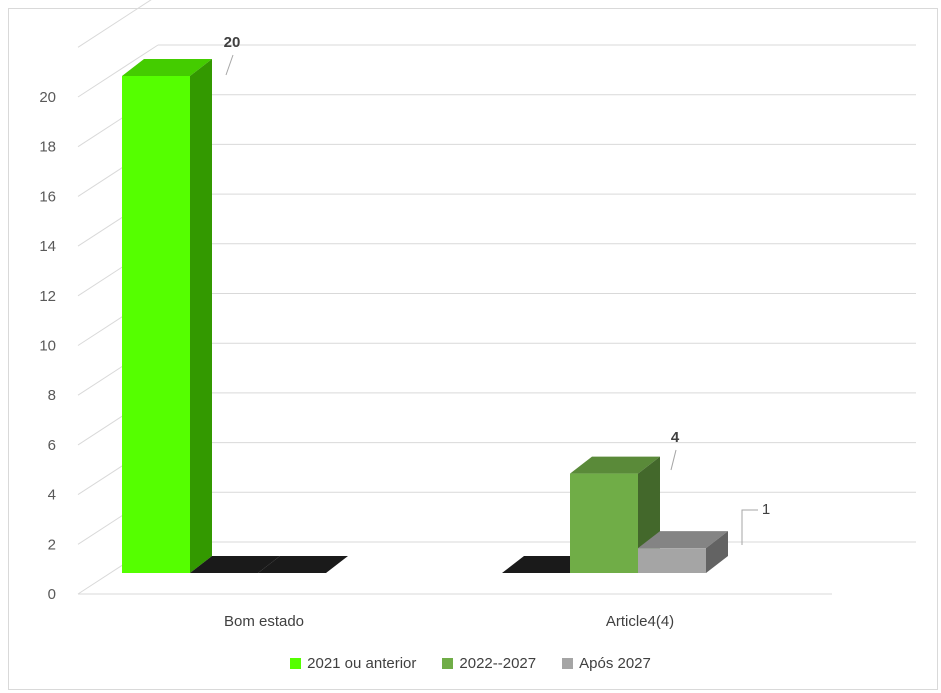 The width and height of the screenshot is (941, 693). Describe the element at coordinates (47, 147) in the screenshot. I see `y-tick-label: 18` at that location.